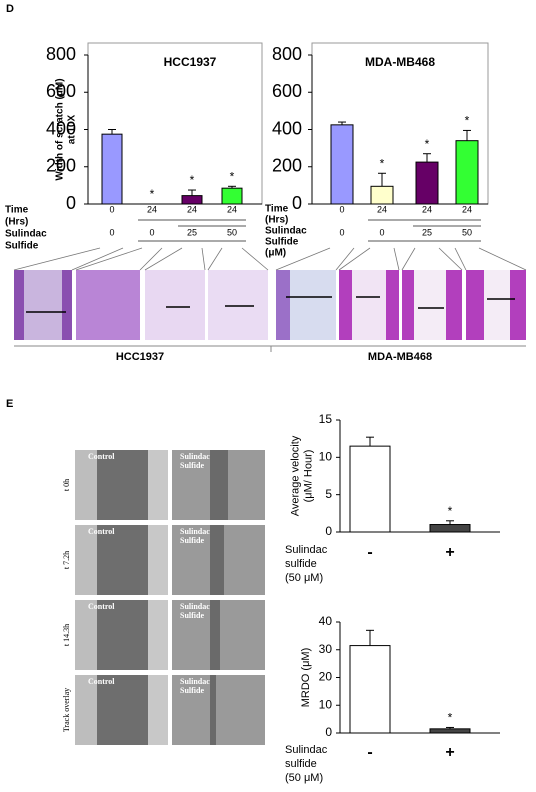 Image resolution: width=536 pixels, height=792 pixels. I want to click on y-axis-title: MRDO (μM), so click(306, 678).